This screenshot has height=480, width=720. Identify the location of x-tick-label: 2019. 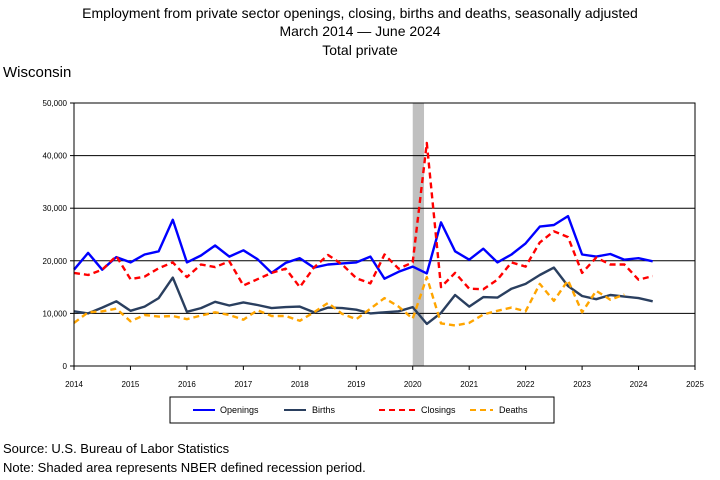
(356, 384).